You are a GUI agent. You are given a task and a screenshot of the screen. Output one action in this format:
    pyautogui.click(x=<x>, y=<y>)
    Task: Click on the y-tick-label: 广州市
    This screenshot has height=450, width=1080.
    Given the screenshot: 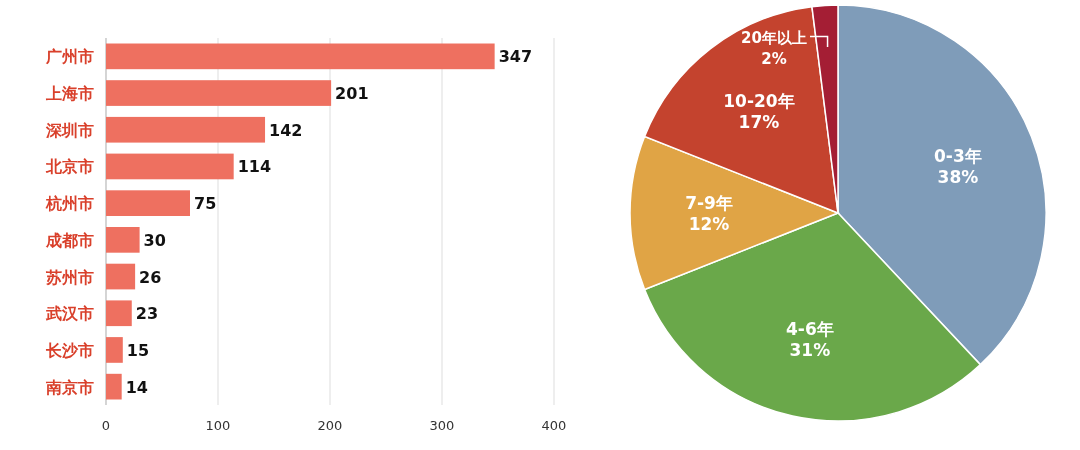 What is the action you would take?
    pyautogui.click(x=69, y=57)
    